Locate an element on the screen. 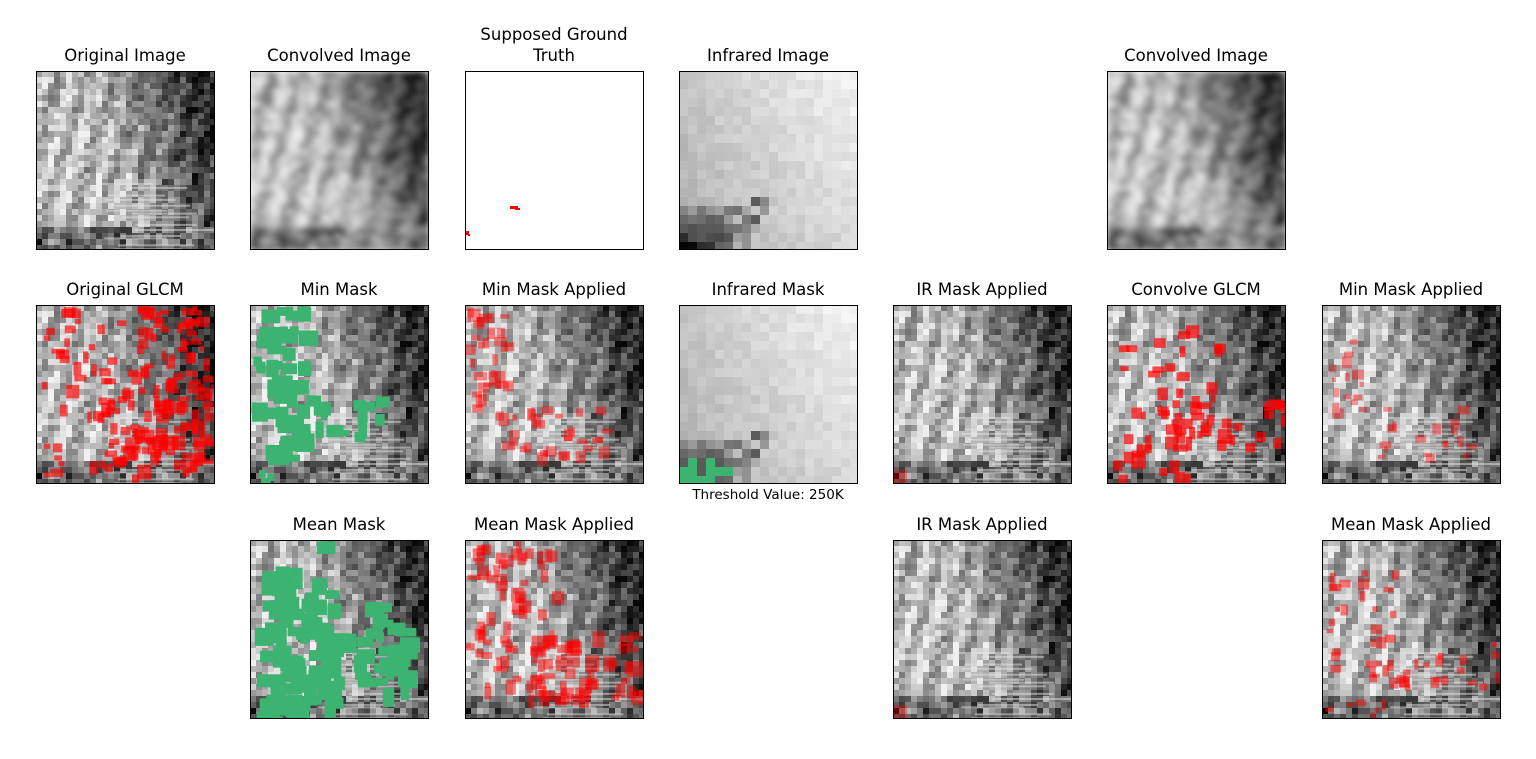 The image size is (1536, 759). panel-ground-truth: Supposed Ground Truth is located at coordinates (554, 137).